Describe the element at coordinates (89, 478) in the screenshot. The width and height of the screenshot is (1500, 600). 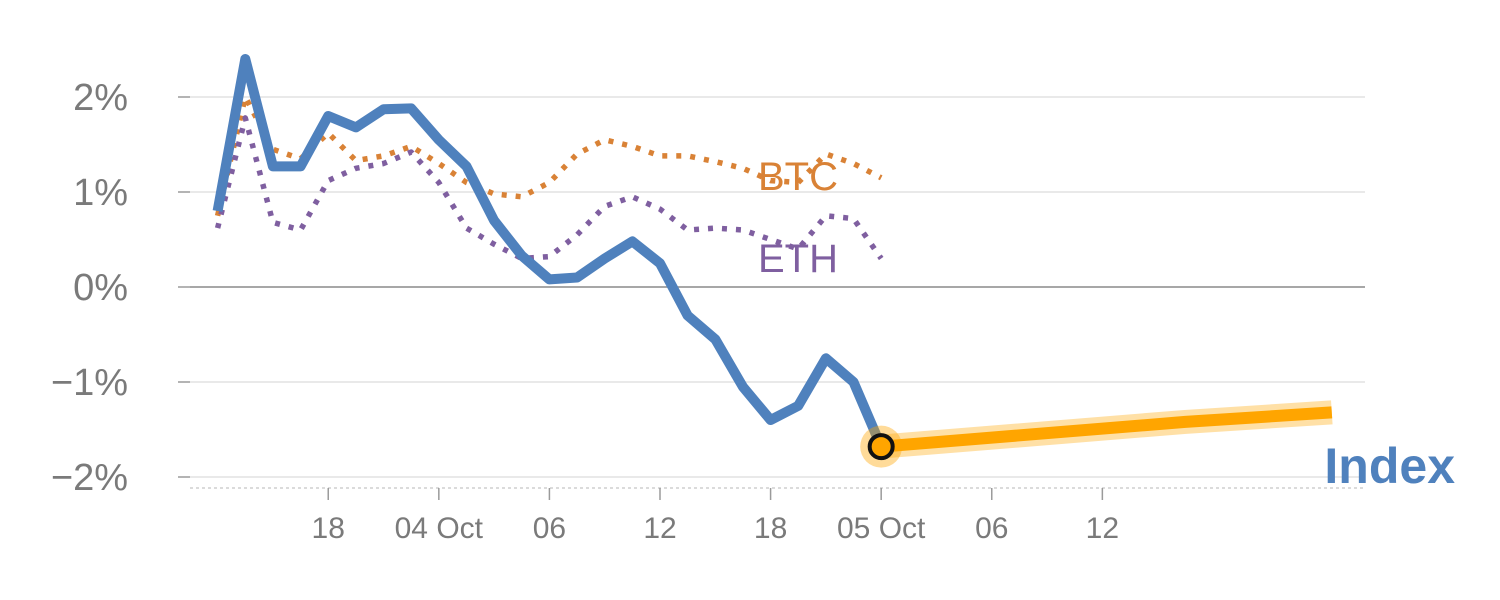
I see `y-tick-label: −2%` at that location.